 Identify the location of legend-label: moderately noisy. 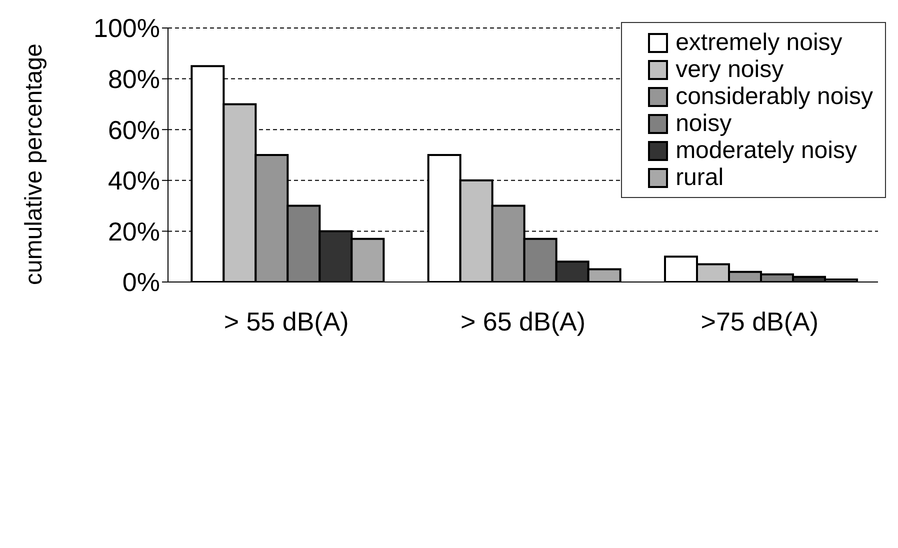
(766, 150).